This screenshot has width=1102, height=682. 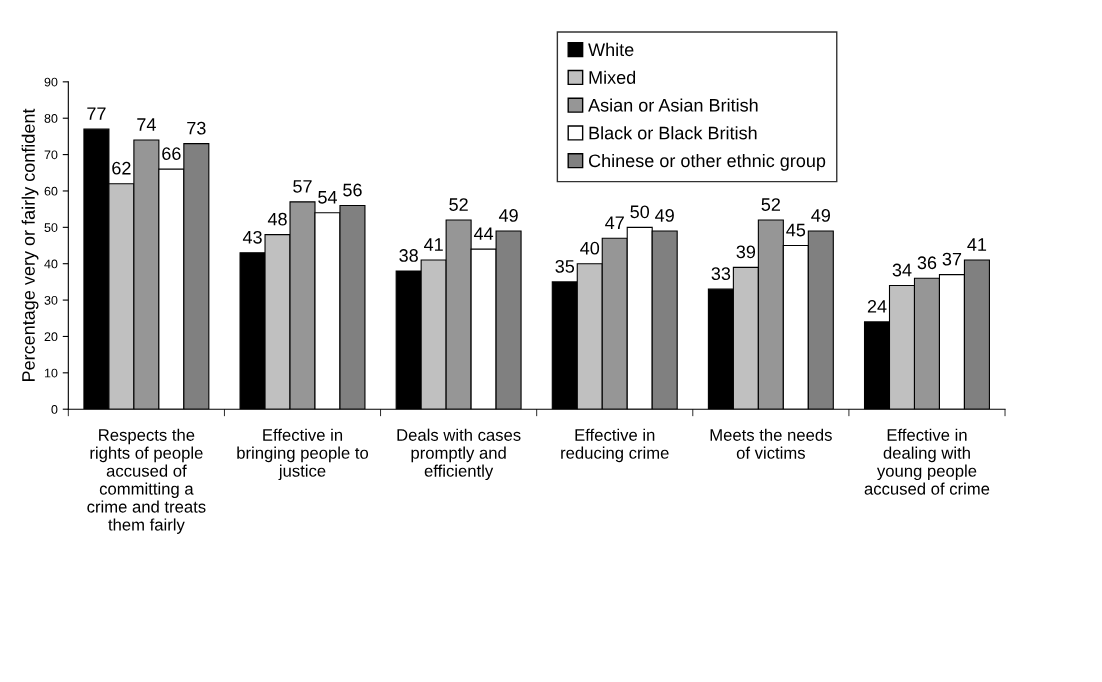 What do you see at coordinates (51, 373) in the screenshot?
I see `y-tick-label: 10` at bounding box center [51, 373].